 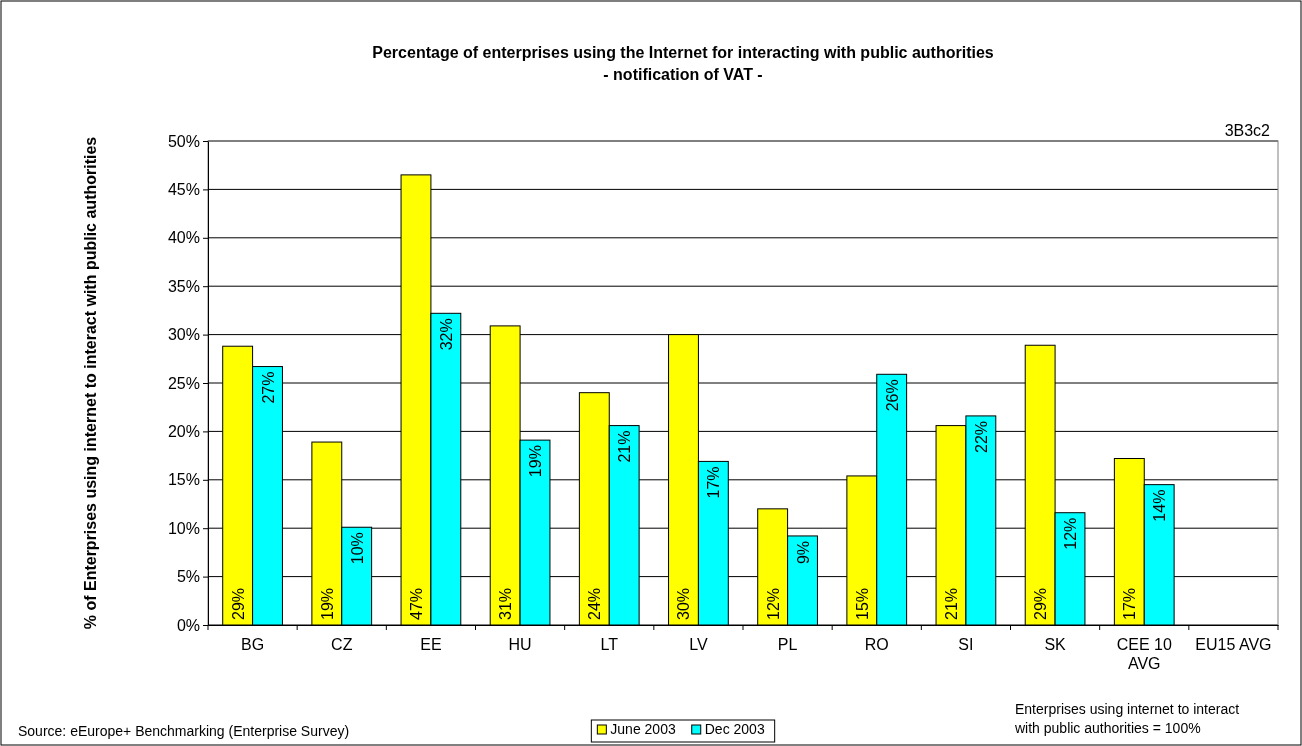 I want to click on data-label: 22%, so click(x=981, y=436).